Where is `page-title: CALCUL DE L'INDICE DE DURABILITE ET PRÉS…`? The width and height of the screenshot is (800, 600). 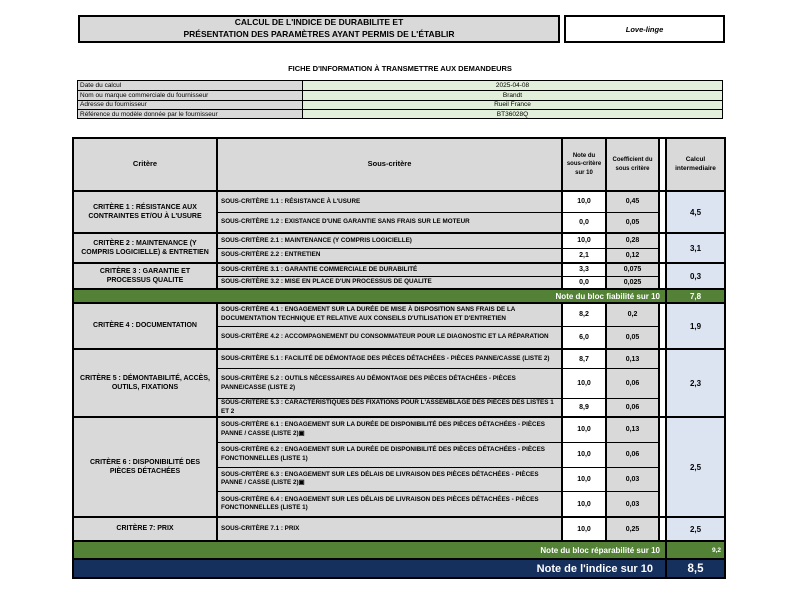 page-title: CALCUL DE L'INDICE DE DURABILITE ET PRÉS… is located at coordinates (319, 29).